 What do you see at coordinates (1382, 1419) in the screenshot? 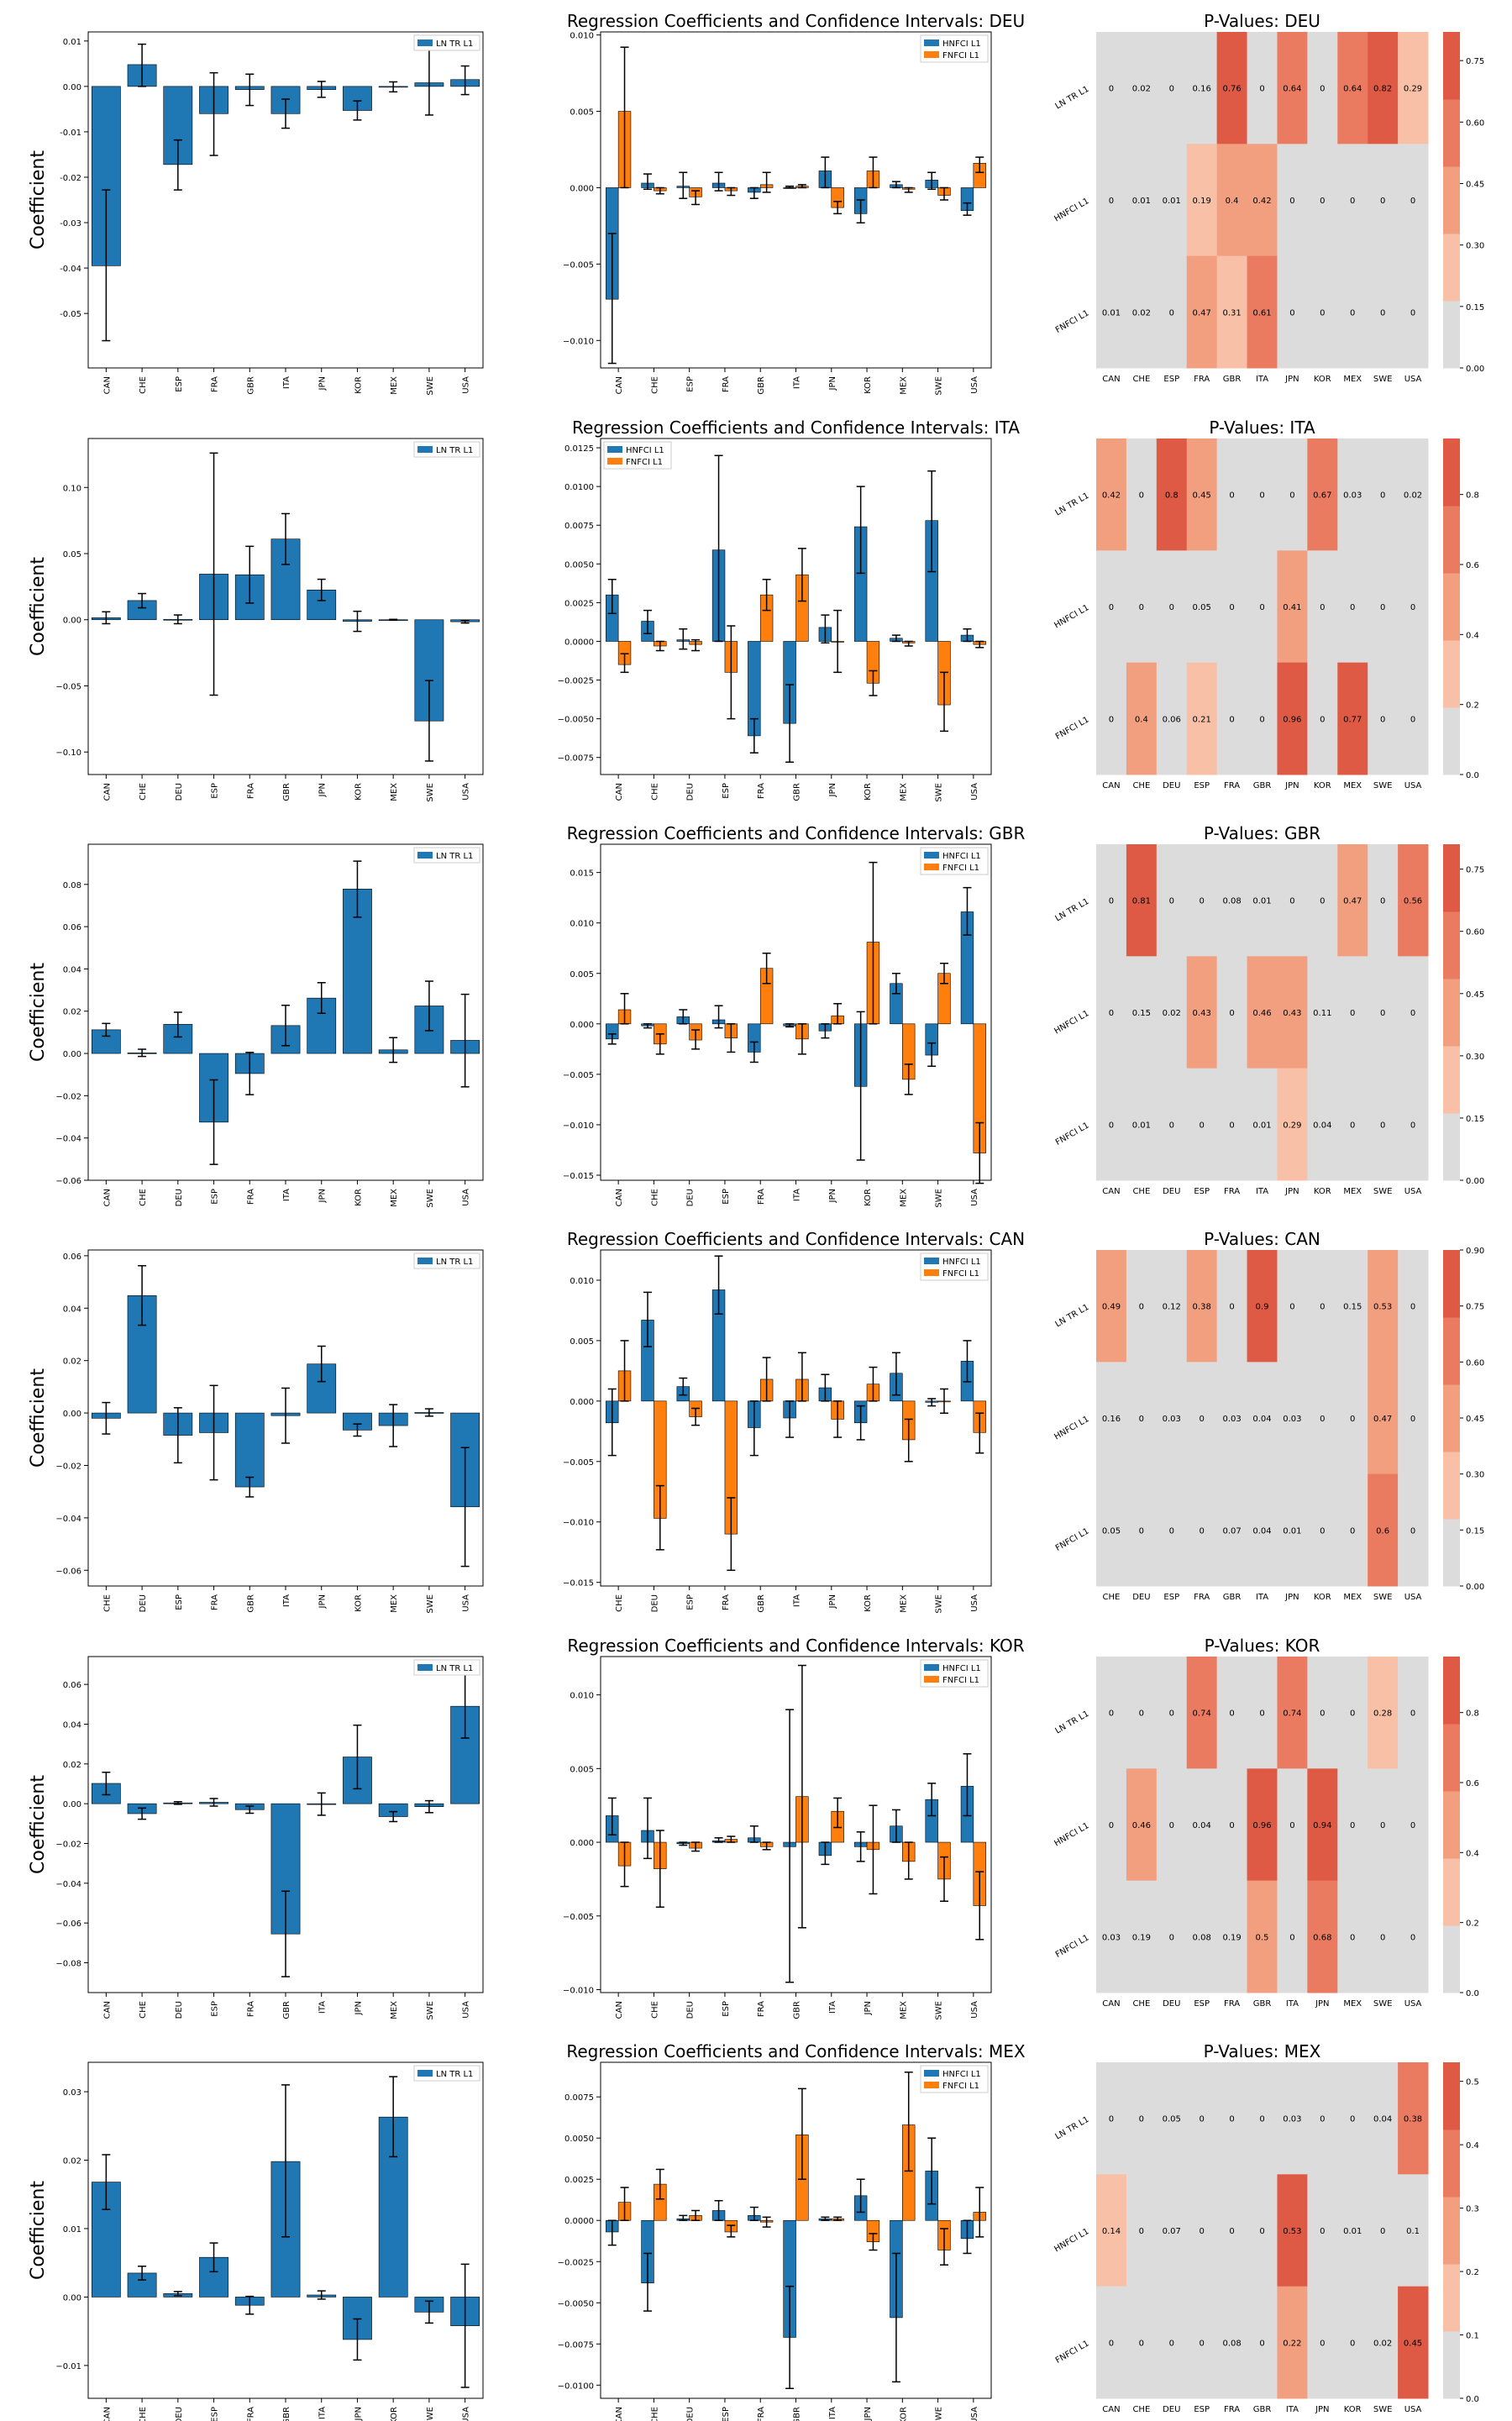
I see `pvalue-cell-label: 0.47` at bounding box center [1382, 1419].